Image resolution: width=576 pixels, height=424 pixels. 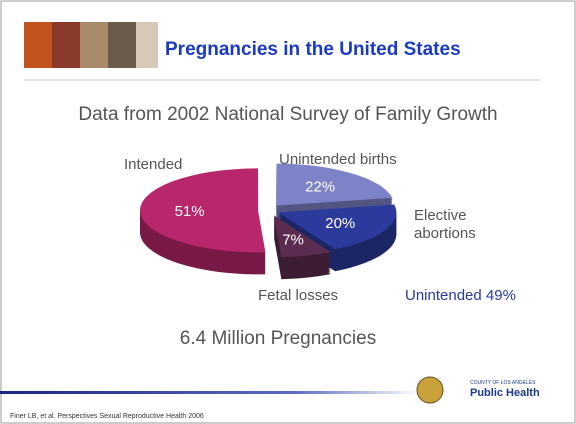 I want to click on category-label: Unintended births, so click(x=338, y=159).